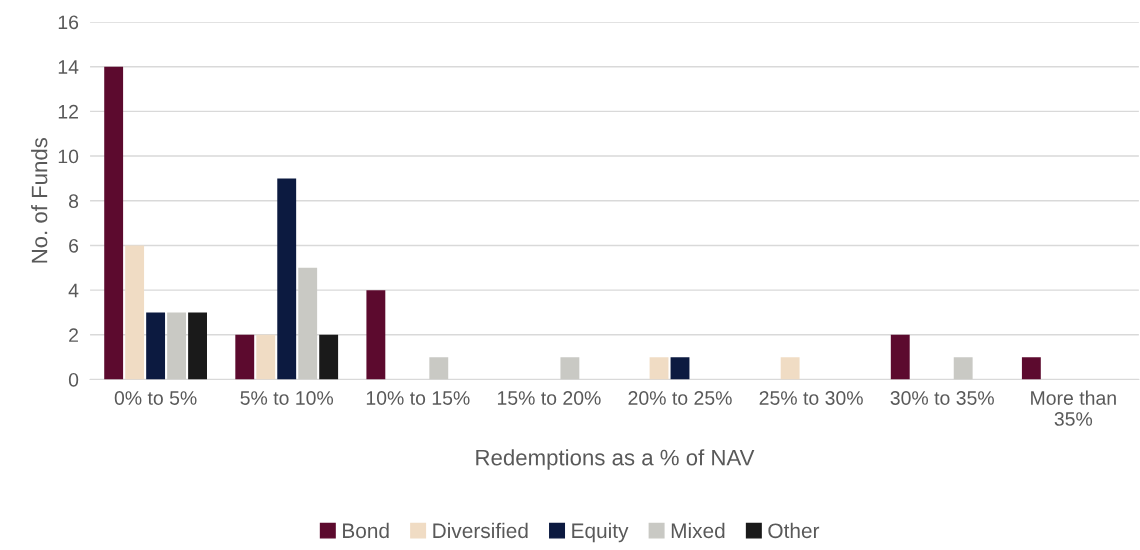  What do you see at coordinates (366, 530) in the screenshot?
I see `legend-label: Bond` at bounding box center [366, 530].